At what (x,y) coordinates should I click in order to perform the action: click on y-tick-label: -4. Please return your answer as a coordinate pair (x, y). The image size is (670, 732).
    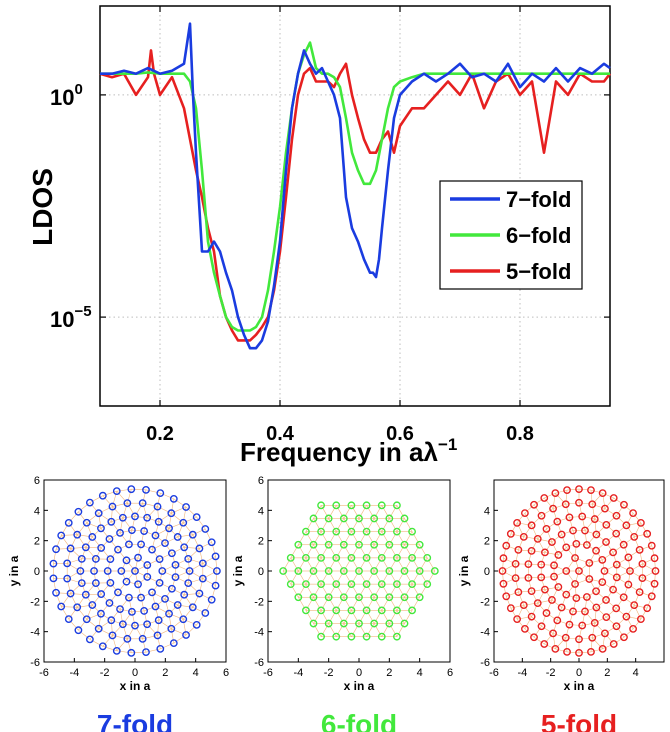
    Looking at the image, I should click on (259, 633).